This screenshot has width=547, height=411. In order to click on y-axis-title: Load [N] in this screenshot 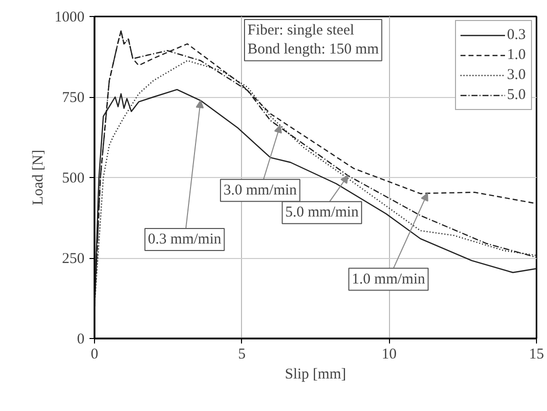, I will do `click(38, 178)`.